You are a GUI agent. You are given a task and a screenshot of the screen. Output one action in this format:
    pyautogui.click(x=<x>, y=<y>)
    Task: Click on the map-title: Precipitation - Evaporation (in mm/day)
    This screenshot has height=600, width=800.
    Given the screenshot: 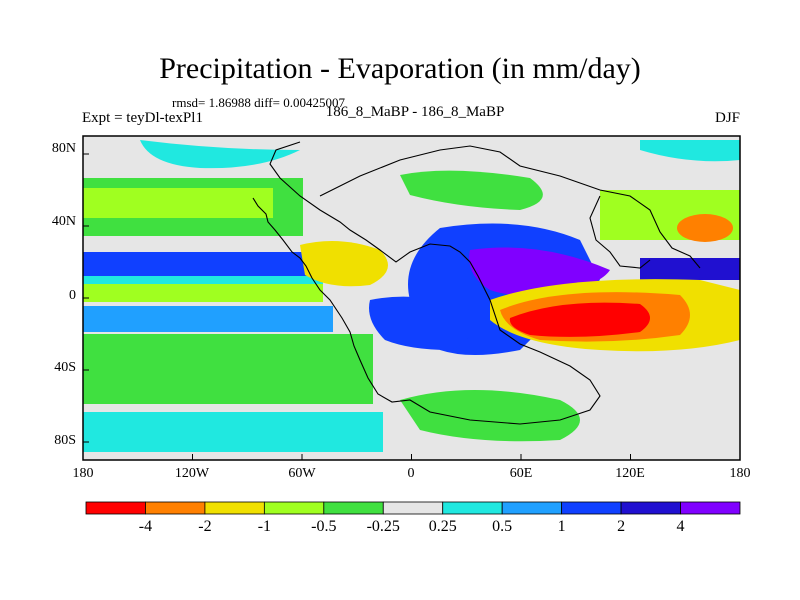 What is the action you would take?
    pyautogui.click(x=400, y=68)
    